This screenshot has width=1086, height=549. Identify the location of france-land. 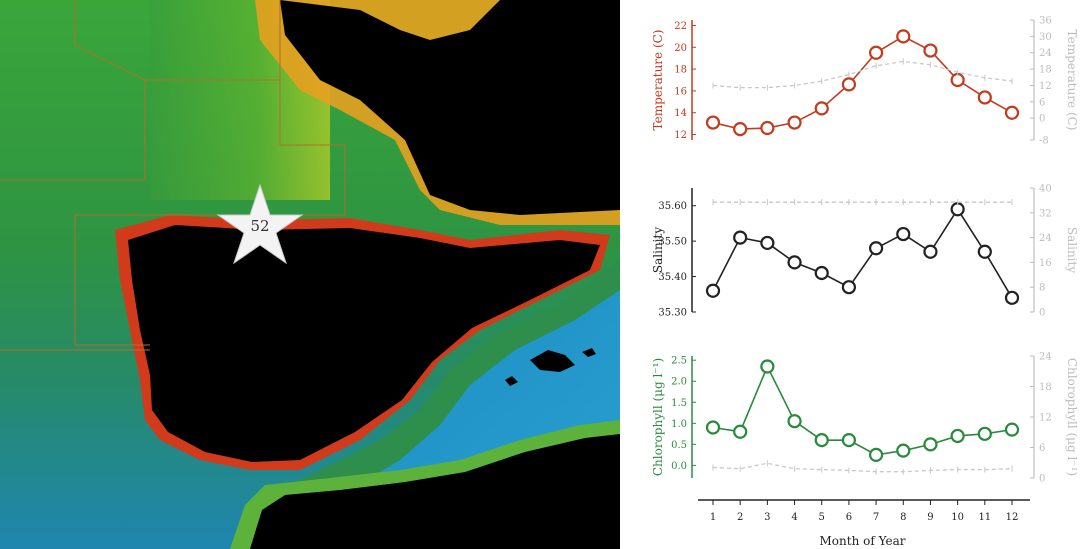
(450, 107).